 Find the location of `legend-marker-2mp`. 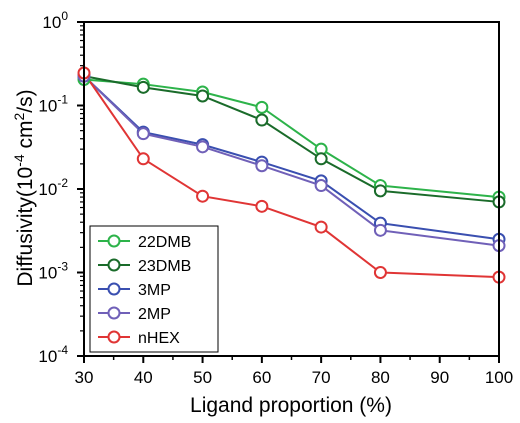

legend-marker-2mp is located at coordinates (114, 313).